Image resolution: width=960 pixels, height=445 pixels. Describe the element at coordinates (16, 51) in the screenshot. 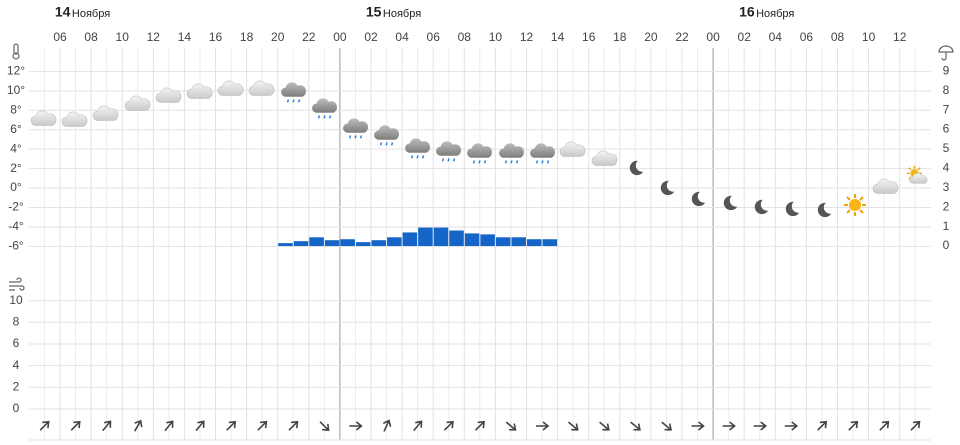

I see `thermometer-icon` at that location.